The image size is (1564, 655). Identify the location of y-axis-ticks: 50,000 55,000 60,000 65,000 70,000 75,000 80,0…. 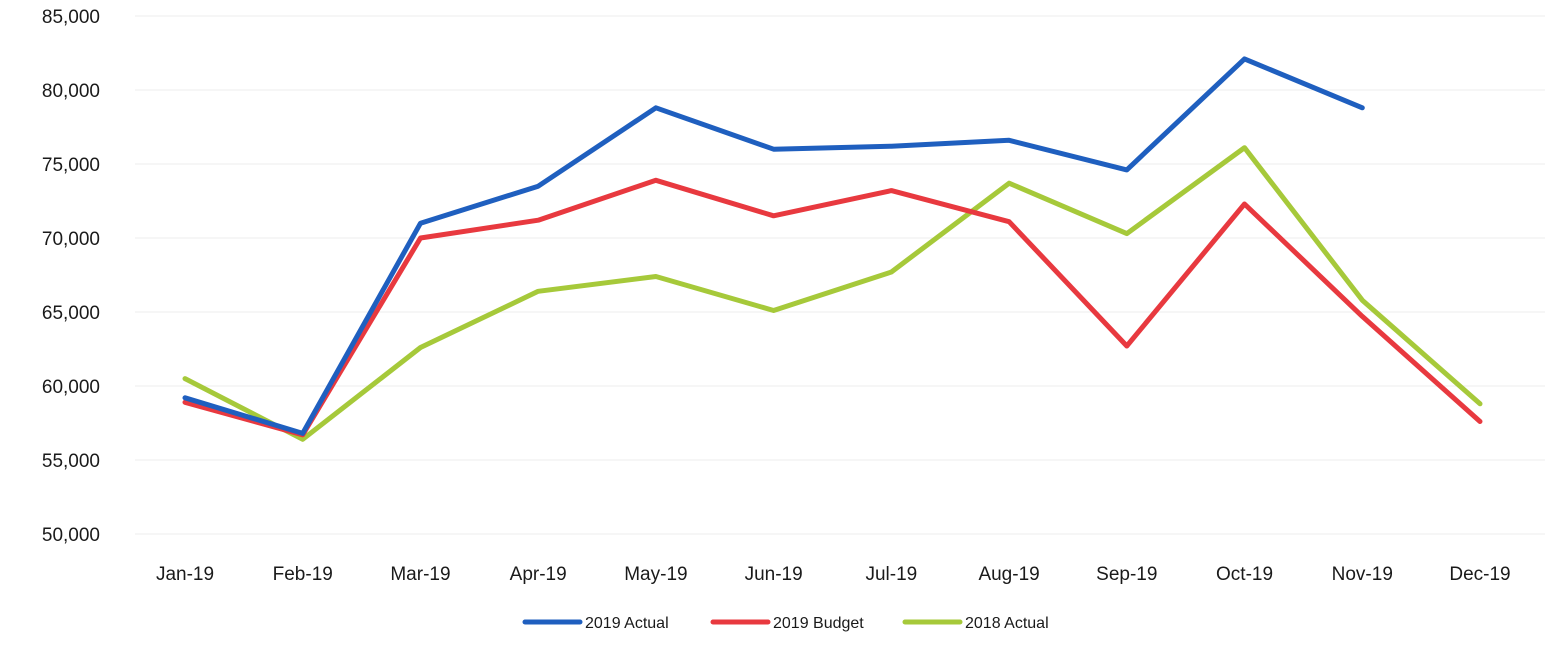
(71, 276).